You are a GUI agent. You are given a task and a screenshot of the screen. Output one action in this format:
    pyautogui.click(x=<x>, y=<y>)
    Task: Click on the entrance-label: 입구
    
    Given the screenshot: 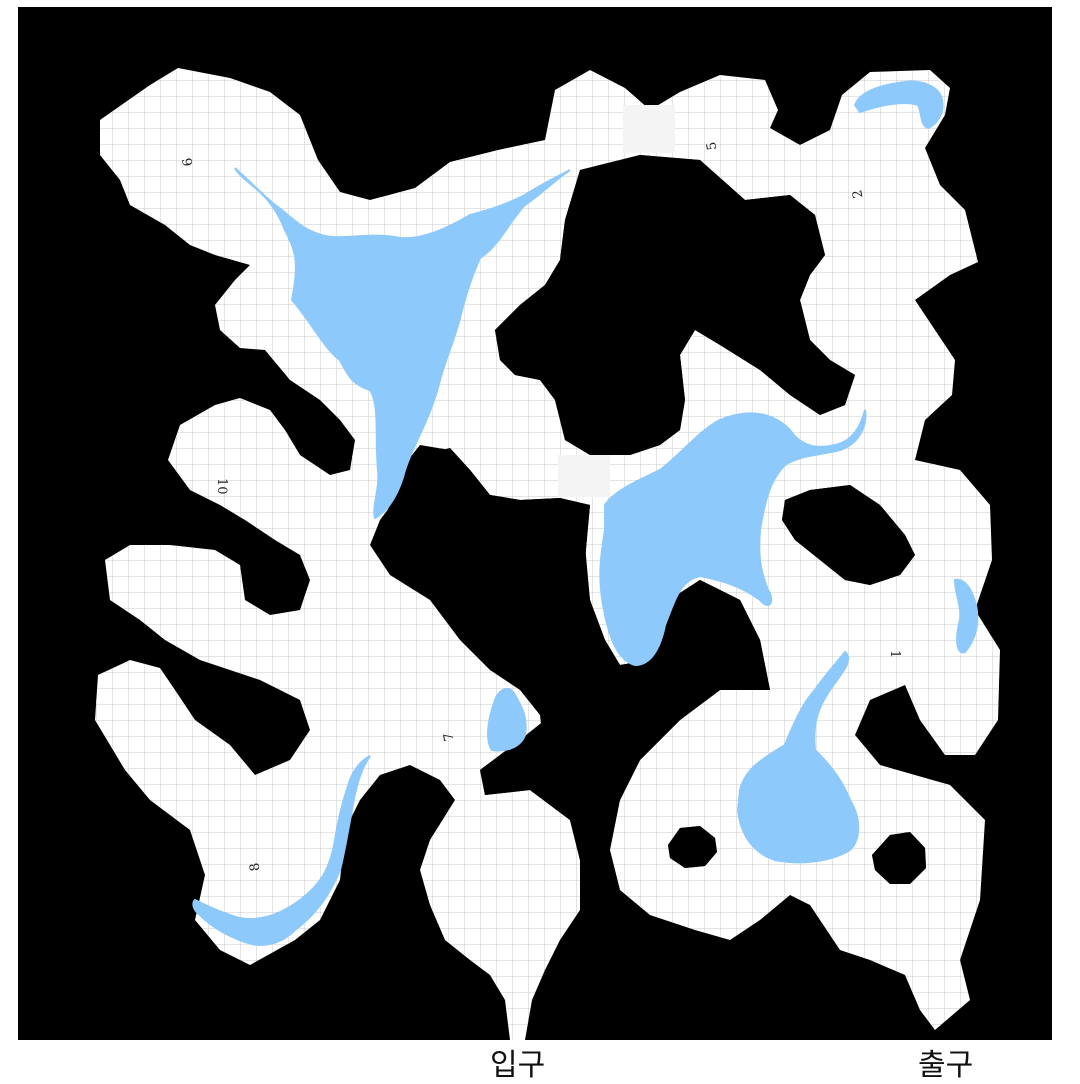 What is the action you would take?
    pyautogui.click(x=518, y=1065)
    